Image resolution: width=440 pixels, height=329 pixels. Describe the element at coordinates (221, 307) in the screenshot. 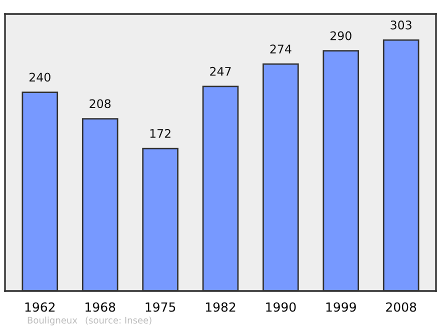

I see `x-tick-label: 1982` at that location.